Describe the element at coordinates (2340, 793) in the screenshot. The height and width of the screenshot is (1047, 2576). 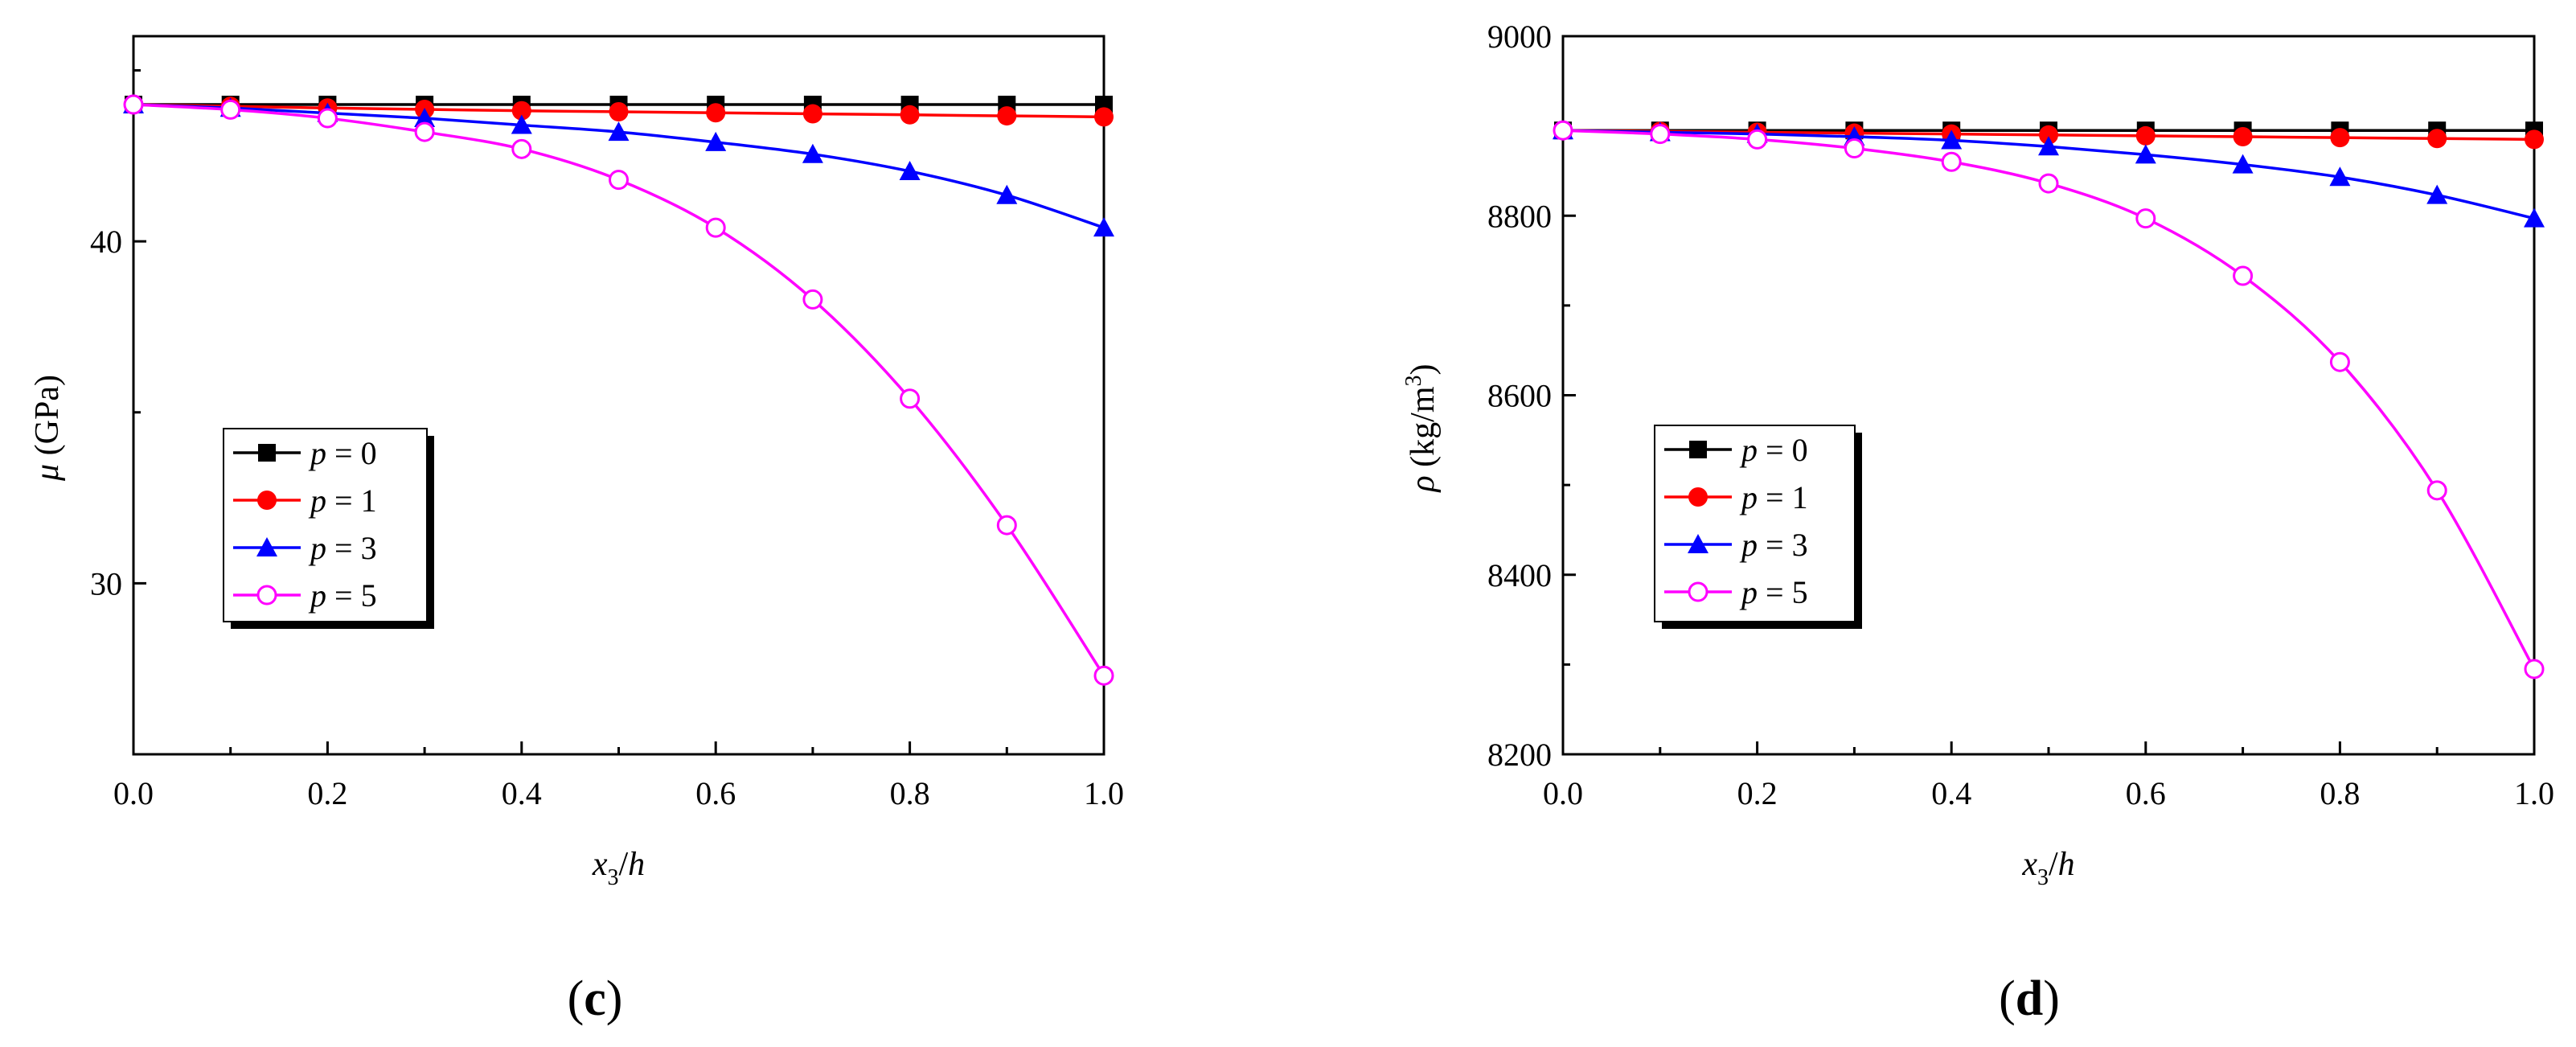
I see `x-tick-label: 0.8` at that location.